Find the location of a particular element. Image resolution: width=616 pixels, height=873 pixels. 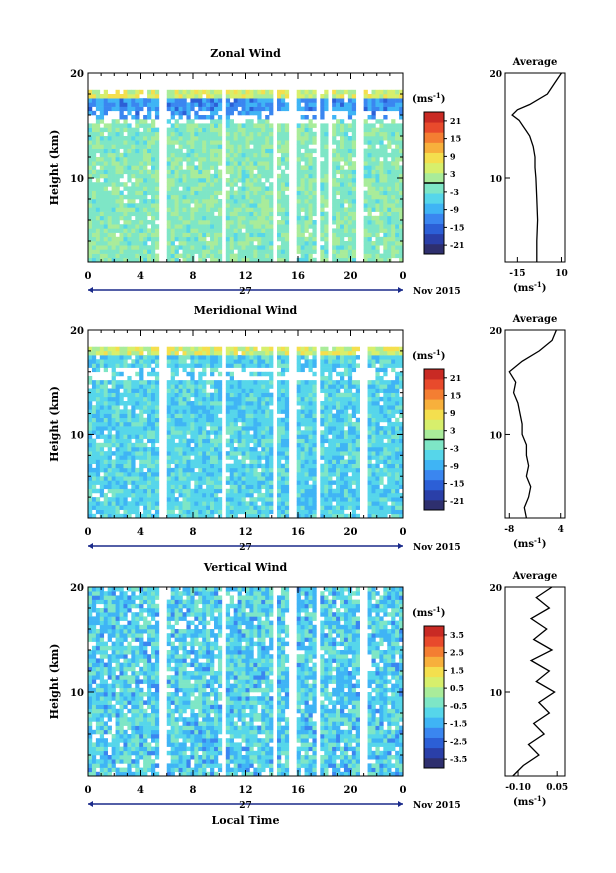

average-x-tick-label: -0.10 is located at coordinates (518, 788).